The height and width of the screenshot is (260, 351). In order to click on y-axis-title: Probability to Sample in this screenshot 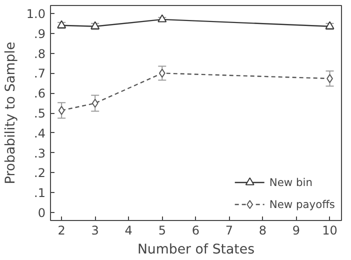, I will do `click(10, 113)`.